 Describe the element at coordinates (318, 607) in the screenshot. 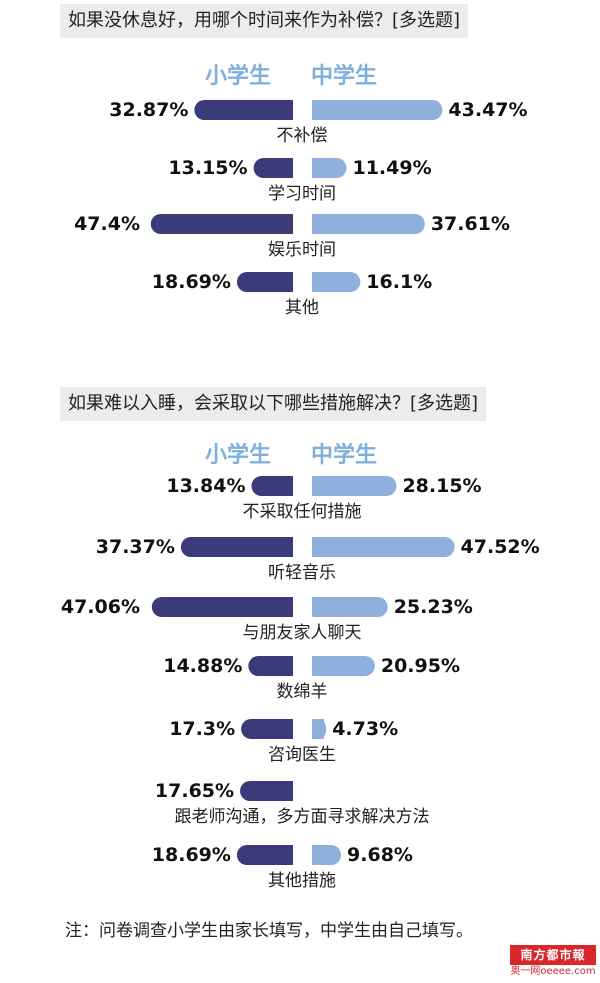

I see `chart2-bar-middle-2-edge` at that location.